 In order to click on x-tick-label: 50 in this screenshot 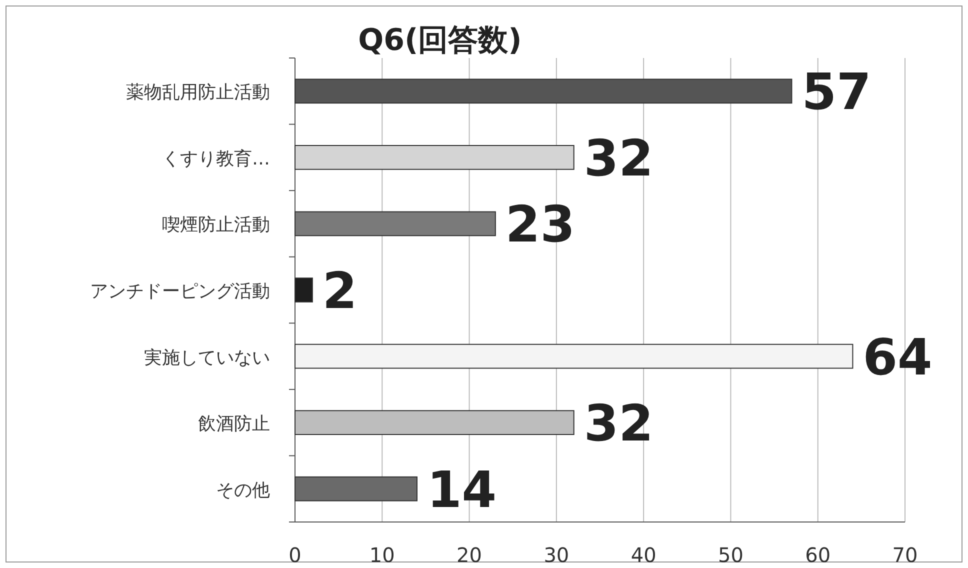, I will do `click(731, 555)`.